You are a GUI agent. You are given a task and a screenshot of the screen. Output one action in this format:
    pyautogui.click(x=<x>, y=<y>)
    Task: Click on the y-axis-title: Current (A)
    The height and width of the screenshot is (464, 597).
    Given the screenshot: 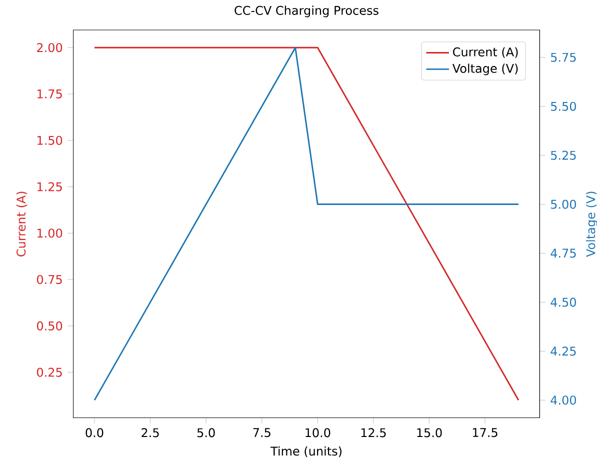 What is the action you would take?
    pyautogui.click(x=22, y=224)
    